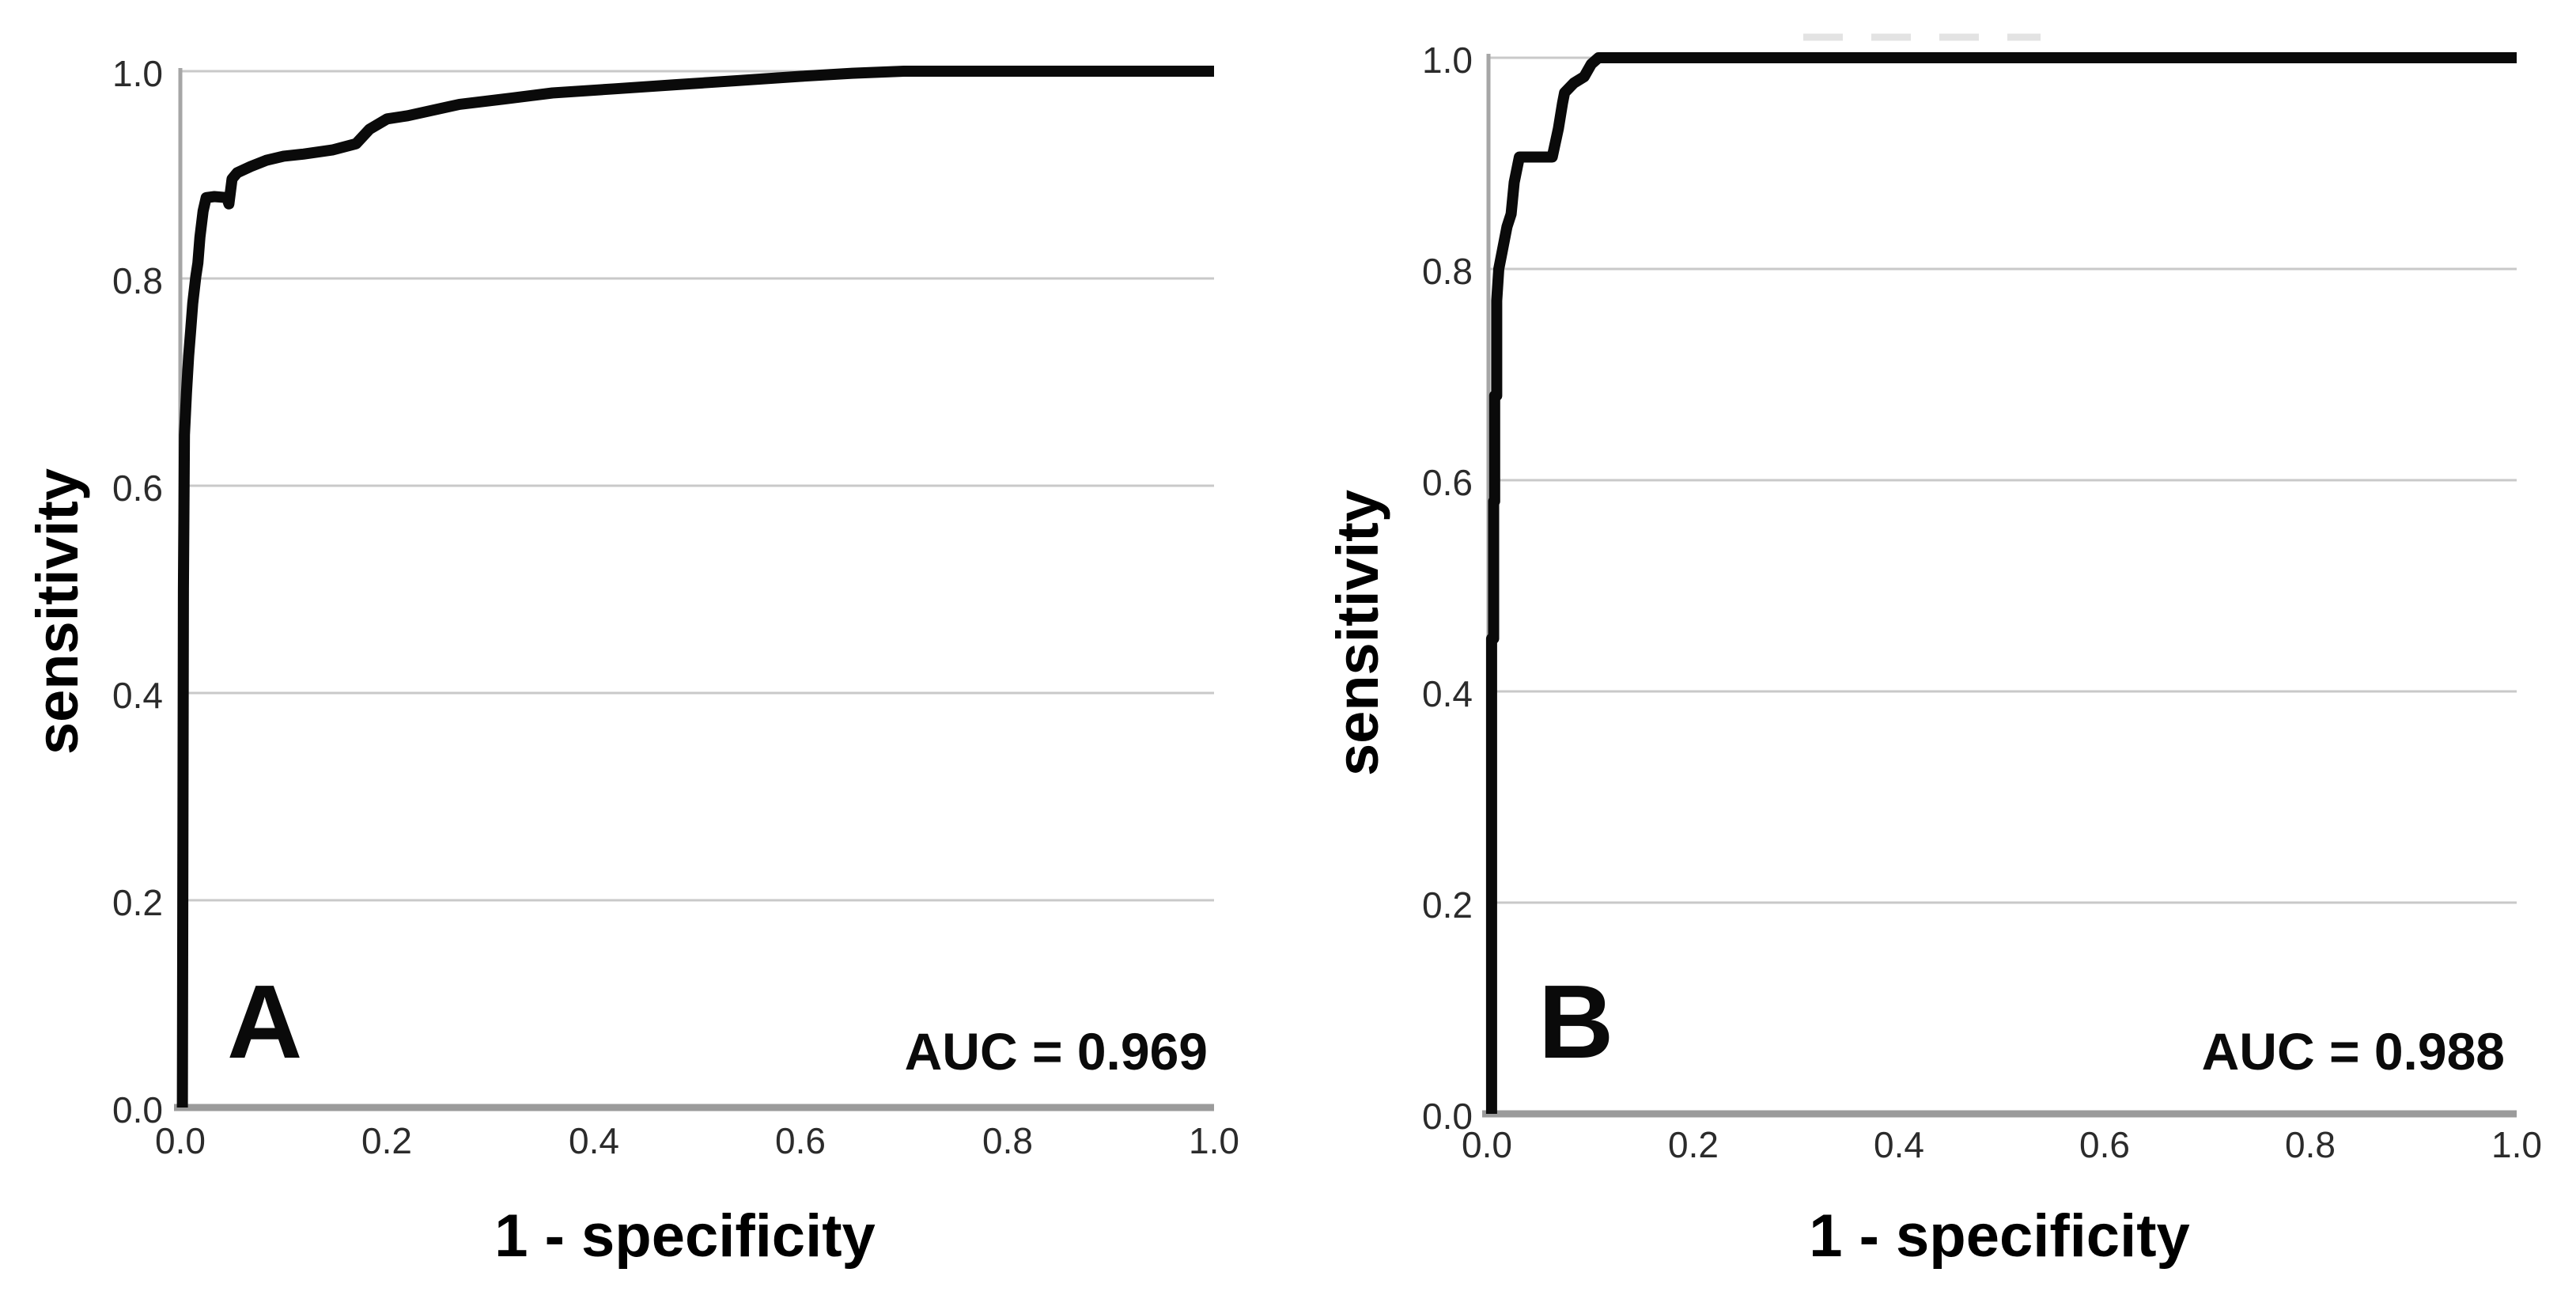 The height and width of the screenshot is (1295, 2576). I want to click on y-tick-labels-b: 0.0 0.2 0.4 0.6 0.8 1.0, so click(1448, 589).